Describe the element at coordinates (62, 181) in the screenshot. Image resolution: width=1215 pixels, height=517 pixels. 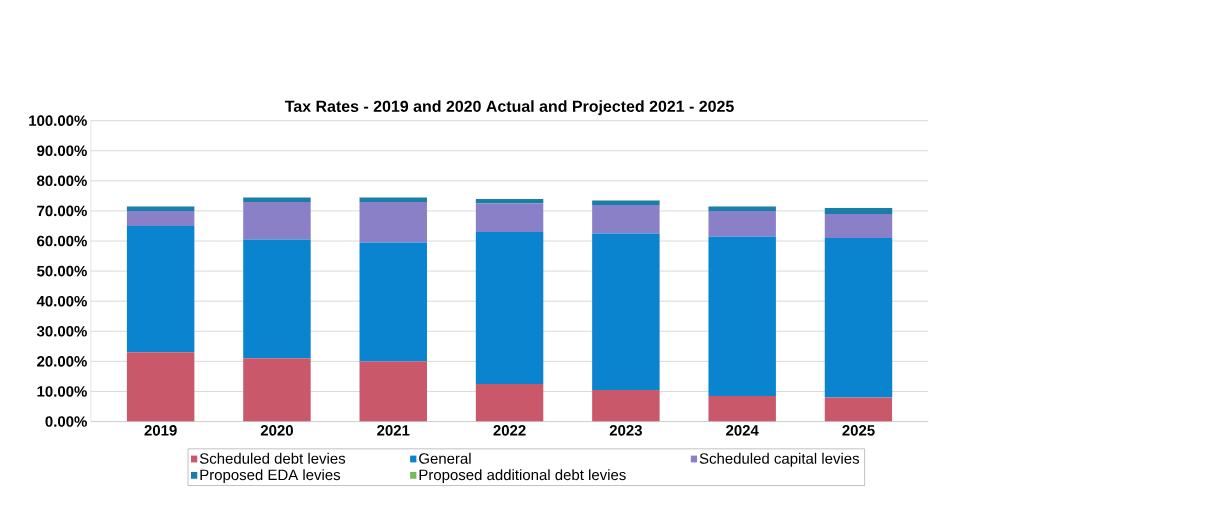
I see `y-tick-label: 80.00%` at that location.